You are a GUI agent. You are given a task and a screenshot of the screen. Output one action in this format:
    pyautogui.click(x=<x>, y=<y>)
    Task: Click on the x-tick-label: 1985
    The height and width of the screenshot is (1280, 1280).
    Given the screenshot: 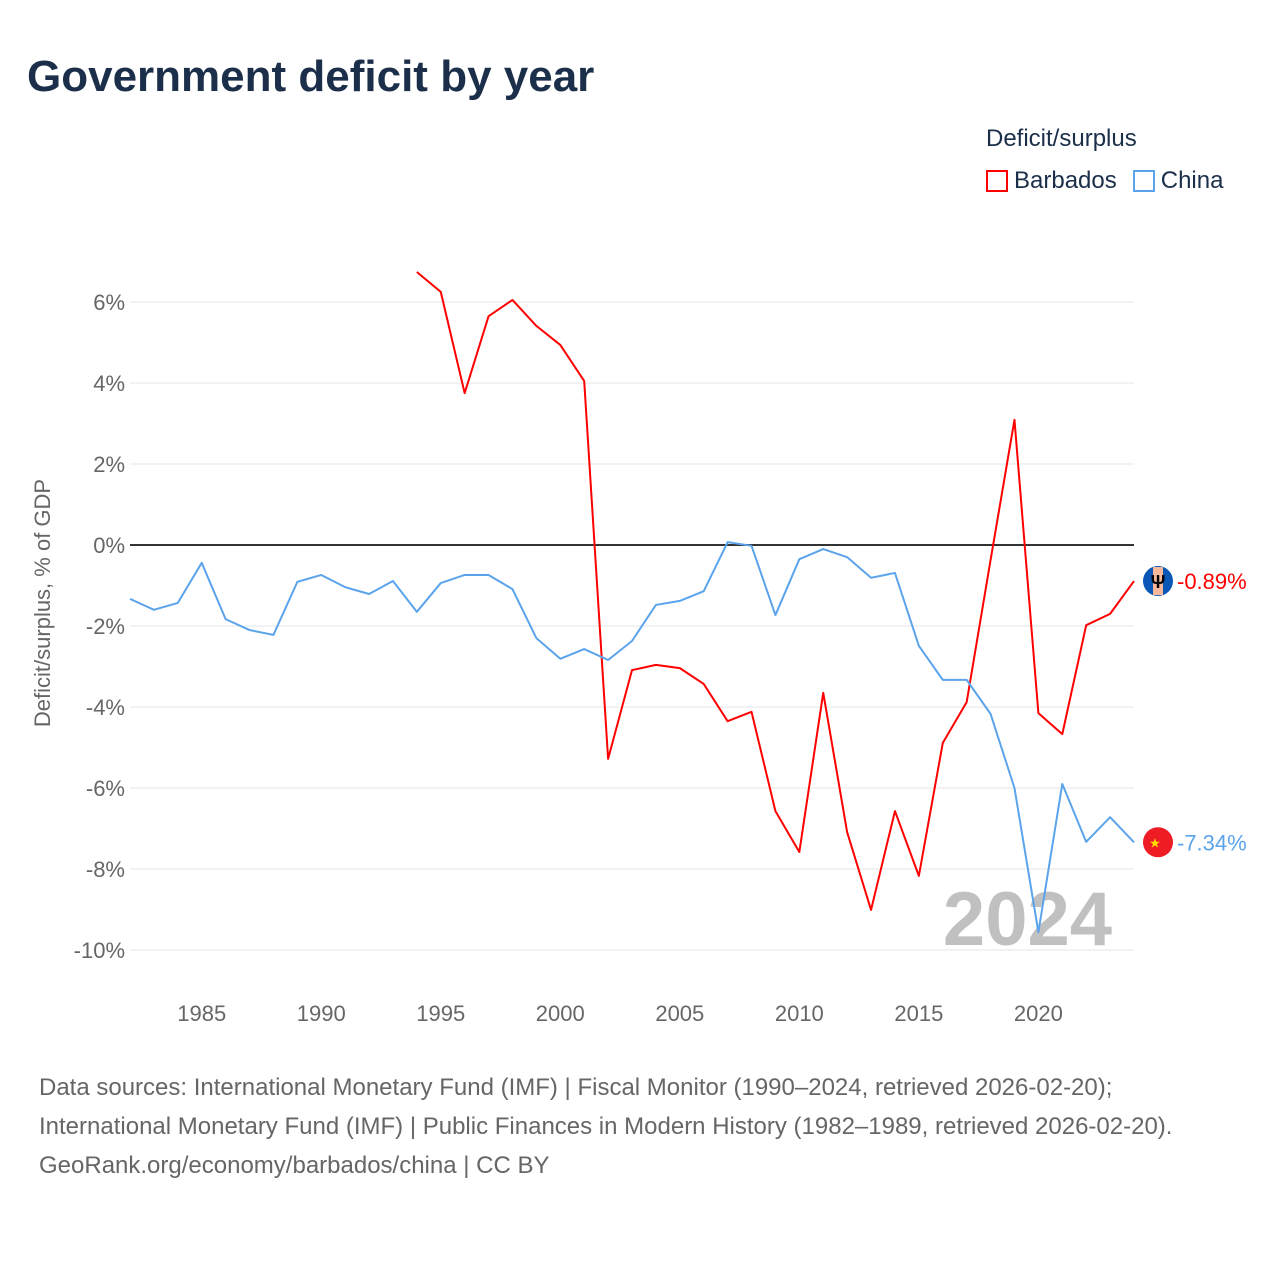 What is the action you would take?
    pyautogui.click(x=201, y=1013)
    